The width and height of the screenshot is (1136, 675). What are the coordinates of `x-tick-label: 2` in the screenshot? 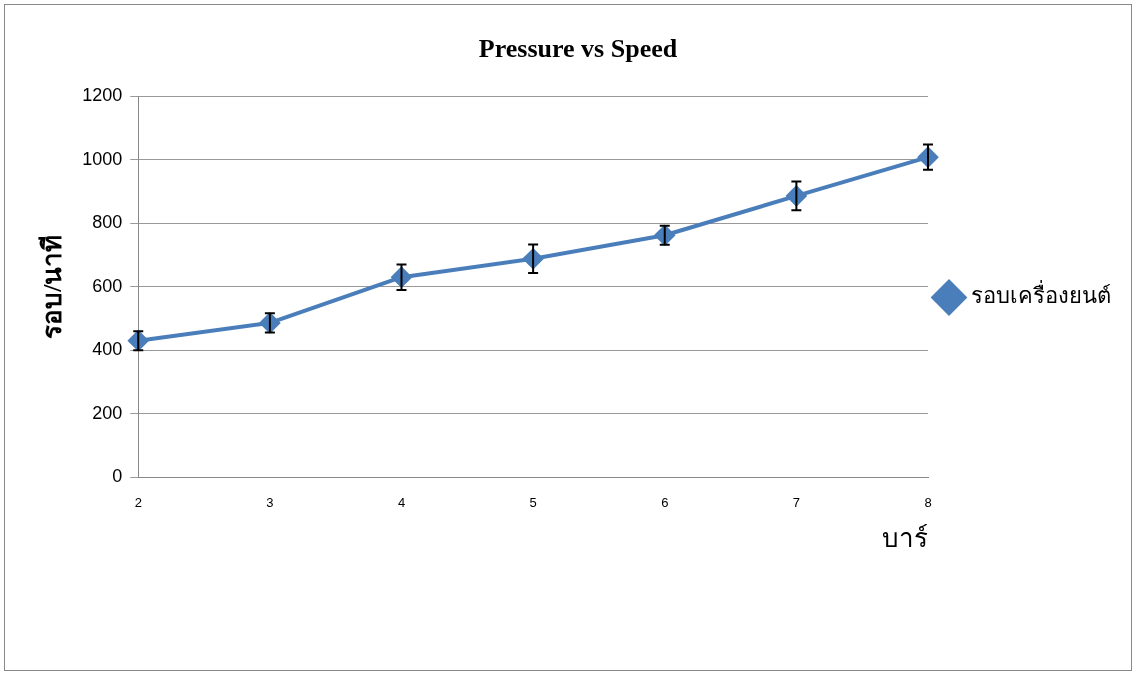 It's located at (138, 502).